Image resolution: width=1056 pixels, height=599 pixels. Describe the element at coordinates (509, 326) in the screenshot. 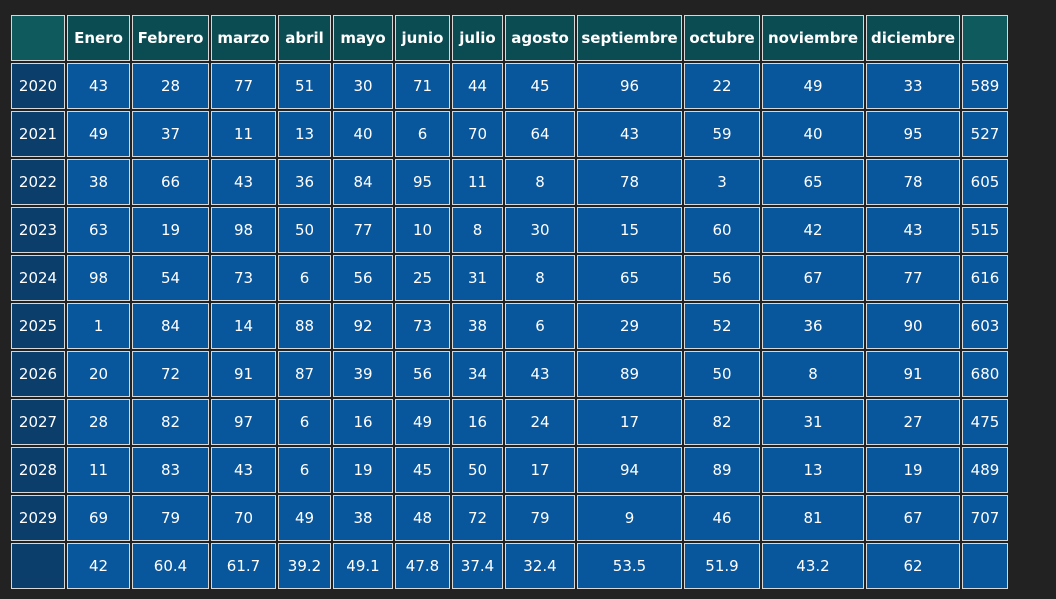

I see `table-row: 2025 1 84 14 88 92 73 38 6 29 52 36 90 603` at that location.